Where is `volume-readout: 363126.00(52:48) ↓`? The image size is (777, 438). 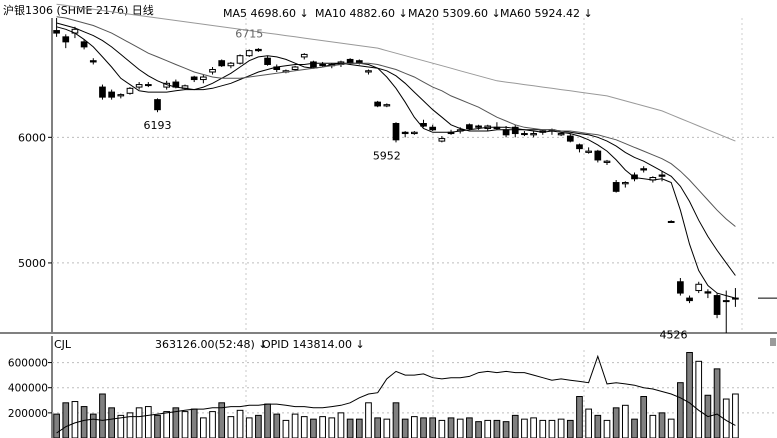
volume-readout: 363126.00(52:48) ↓ is located at coordinates (211, 344).